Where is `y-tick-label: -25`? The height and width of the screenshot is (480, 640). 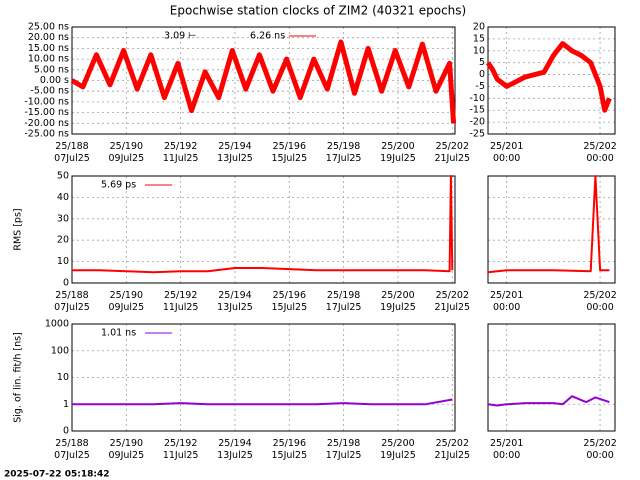
y-tick-label: -25 is located at coordinates (477, 134).